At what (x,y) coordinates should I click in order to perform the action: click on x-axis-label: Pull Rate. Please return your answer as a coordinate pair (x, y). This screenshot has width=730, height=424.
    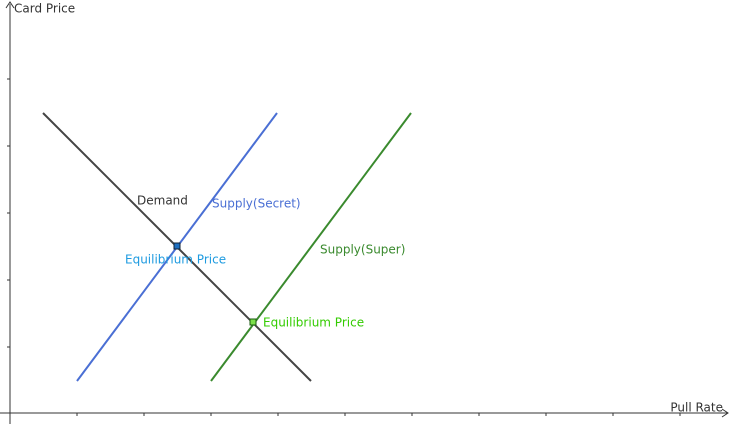
    Looking at the image, I should click on (696, 408).